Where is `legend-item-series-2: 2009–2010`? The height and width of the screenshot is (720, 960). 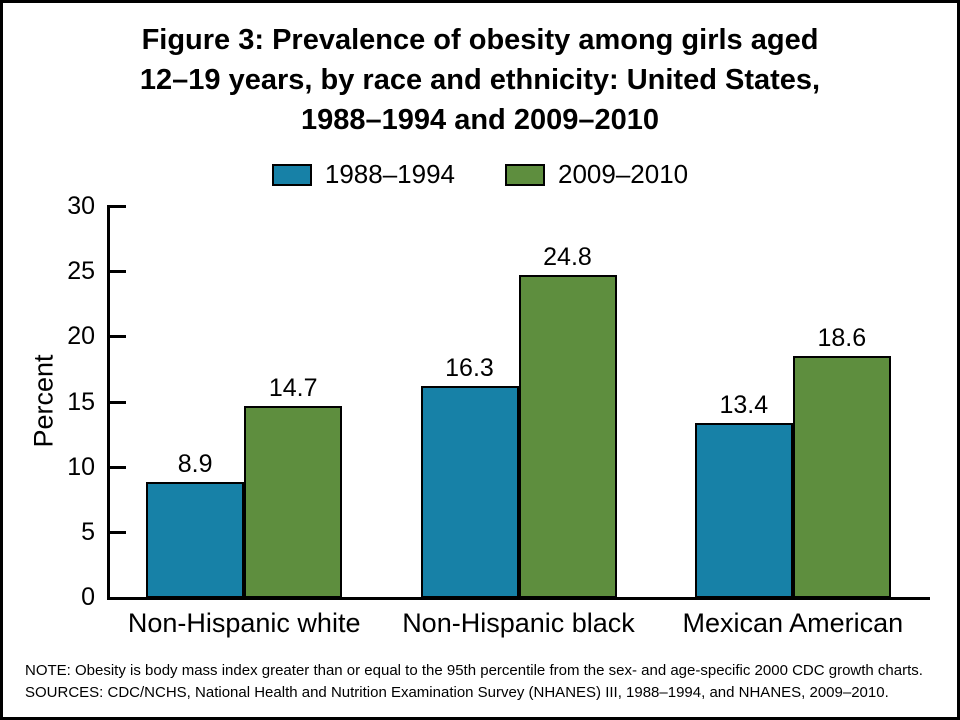 legend-item-series-2: 2009–2010 is located at coordinates (596, 174).